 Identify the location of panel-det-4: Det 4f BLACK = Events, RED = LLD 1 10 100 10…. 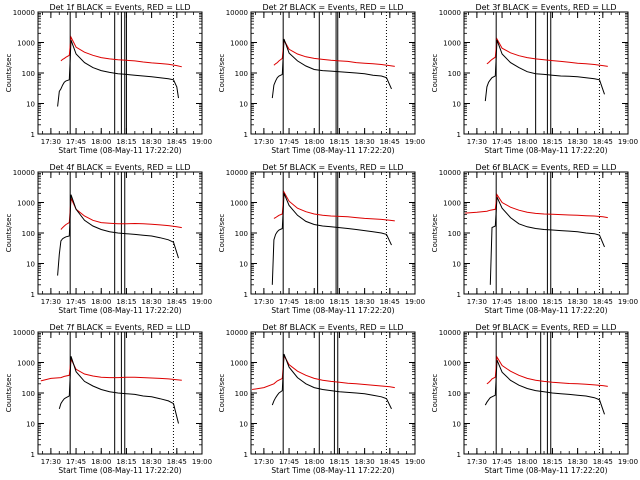
(108, 239).